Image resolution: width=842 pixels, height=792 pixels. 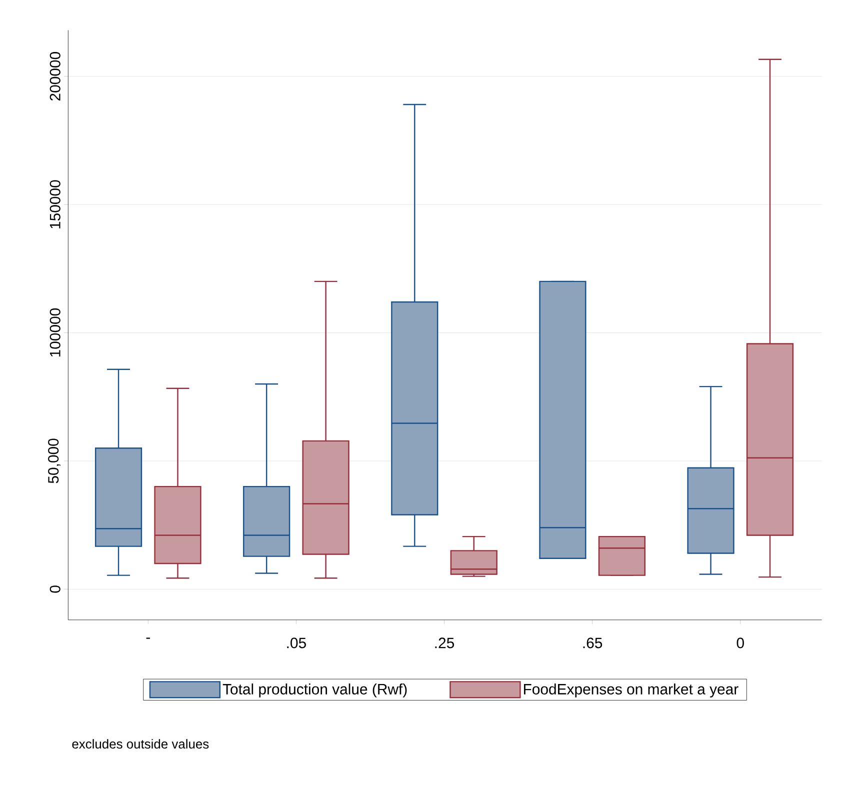 What do you see at coordinates (55, 204) in the screenshot?
I see `y-tick-label: 150000` at bounding box center [55, 204].